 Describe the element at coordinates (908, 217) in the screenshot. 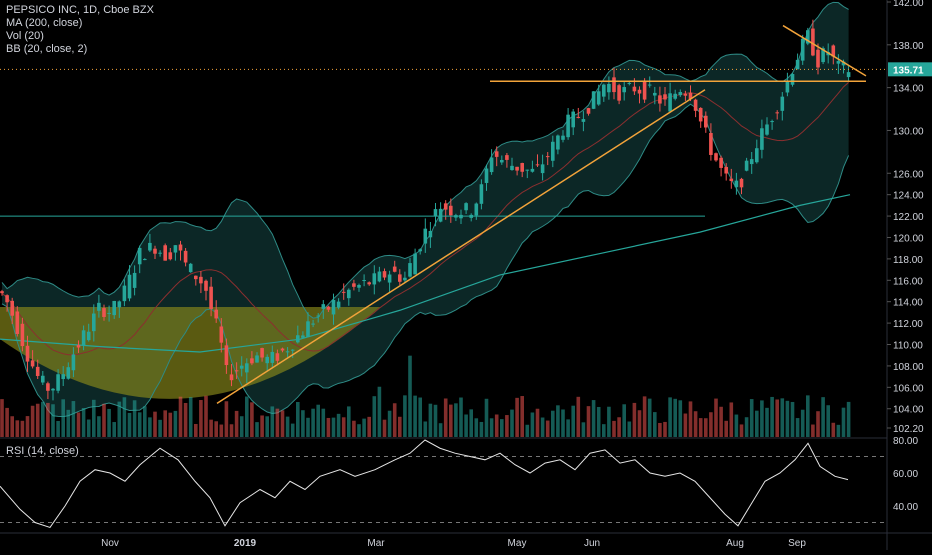

I see `price-tick-label: 122.00` at that location.